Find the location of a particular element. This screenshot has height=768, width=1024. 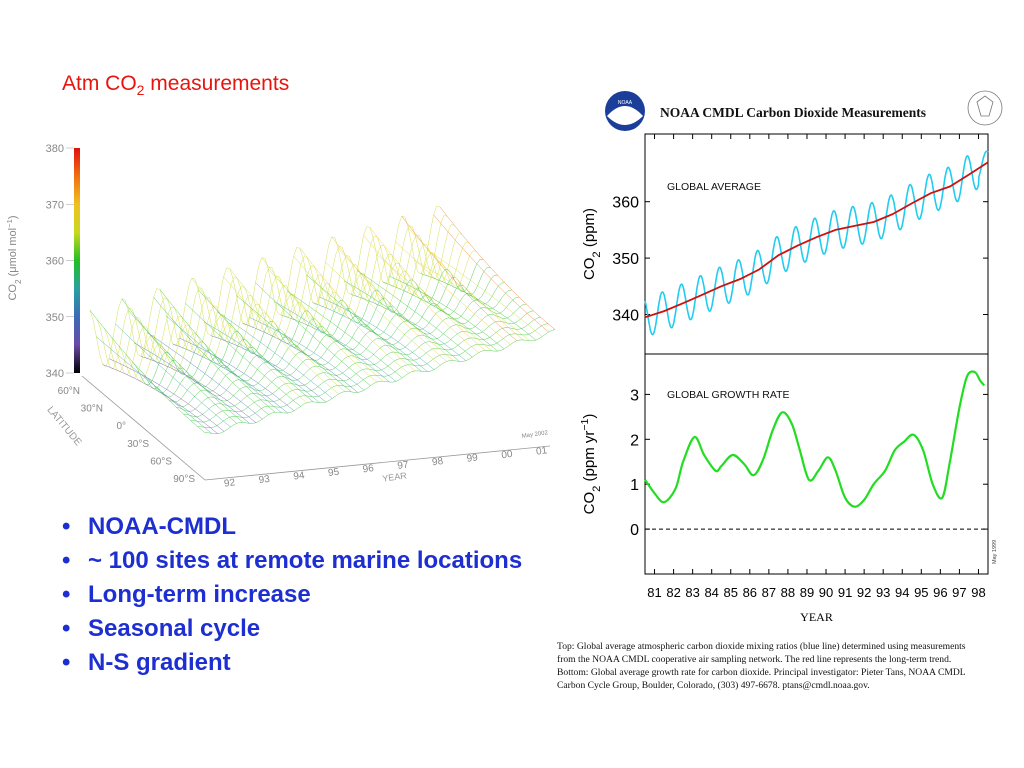

trend-series-line is located at coordinates (816, 240).